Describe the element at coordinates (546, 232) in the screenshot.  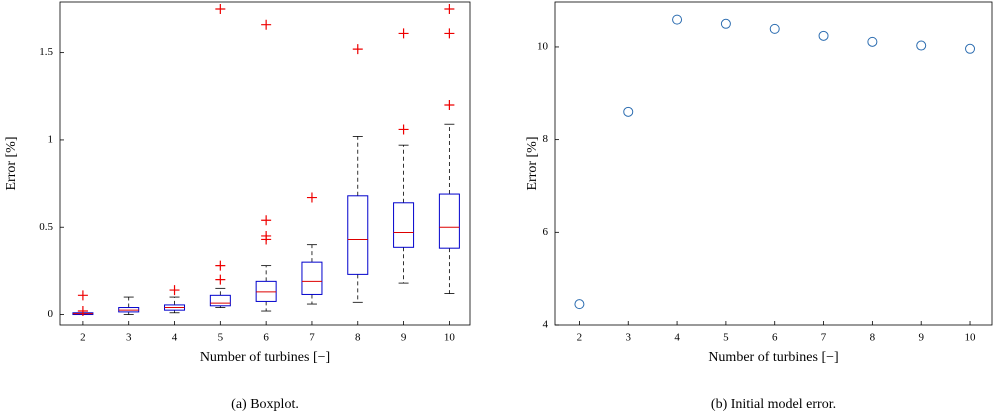
I see `y-tick-label: 6` at that location.